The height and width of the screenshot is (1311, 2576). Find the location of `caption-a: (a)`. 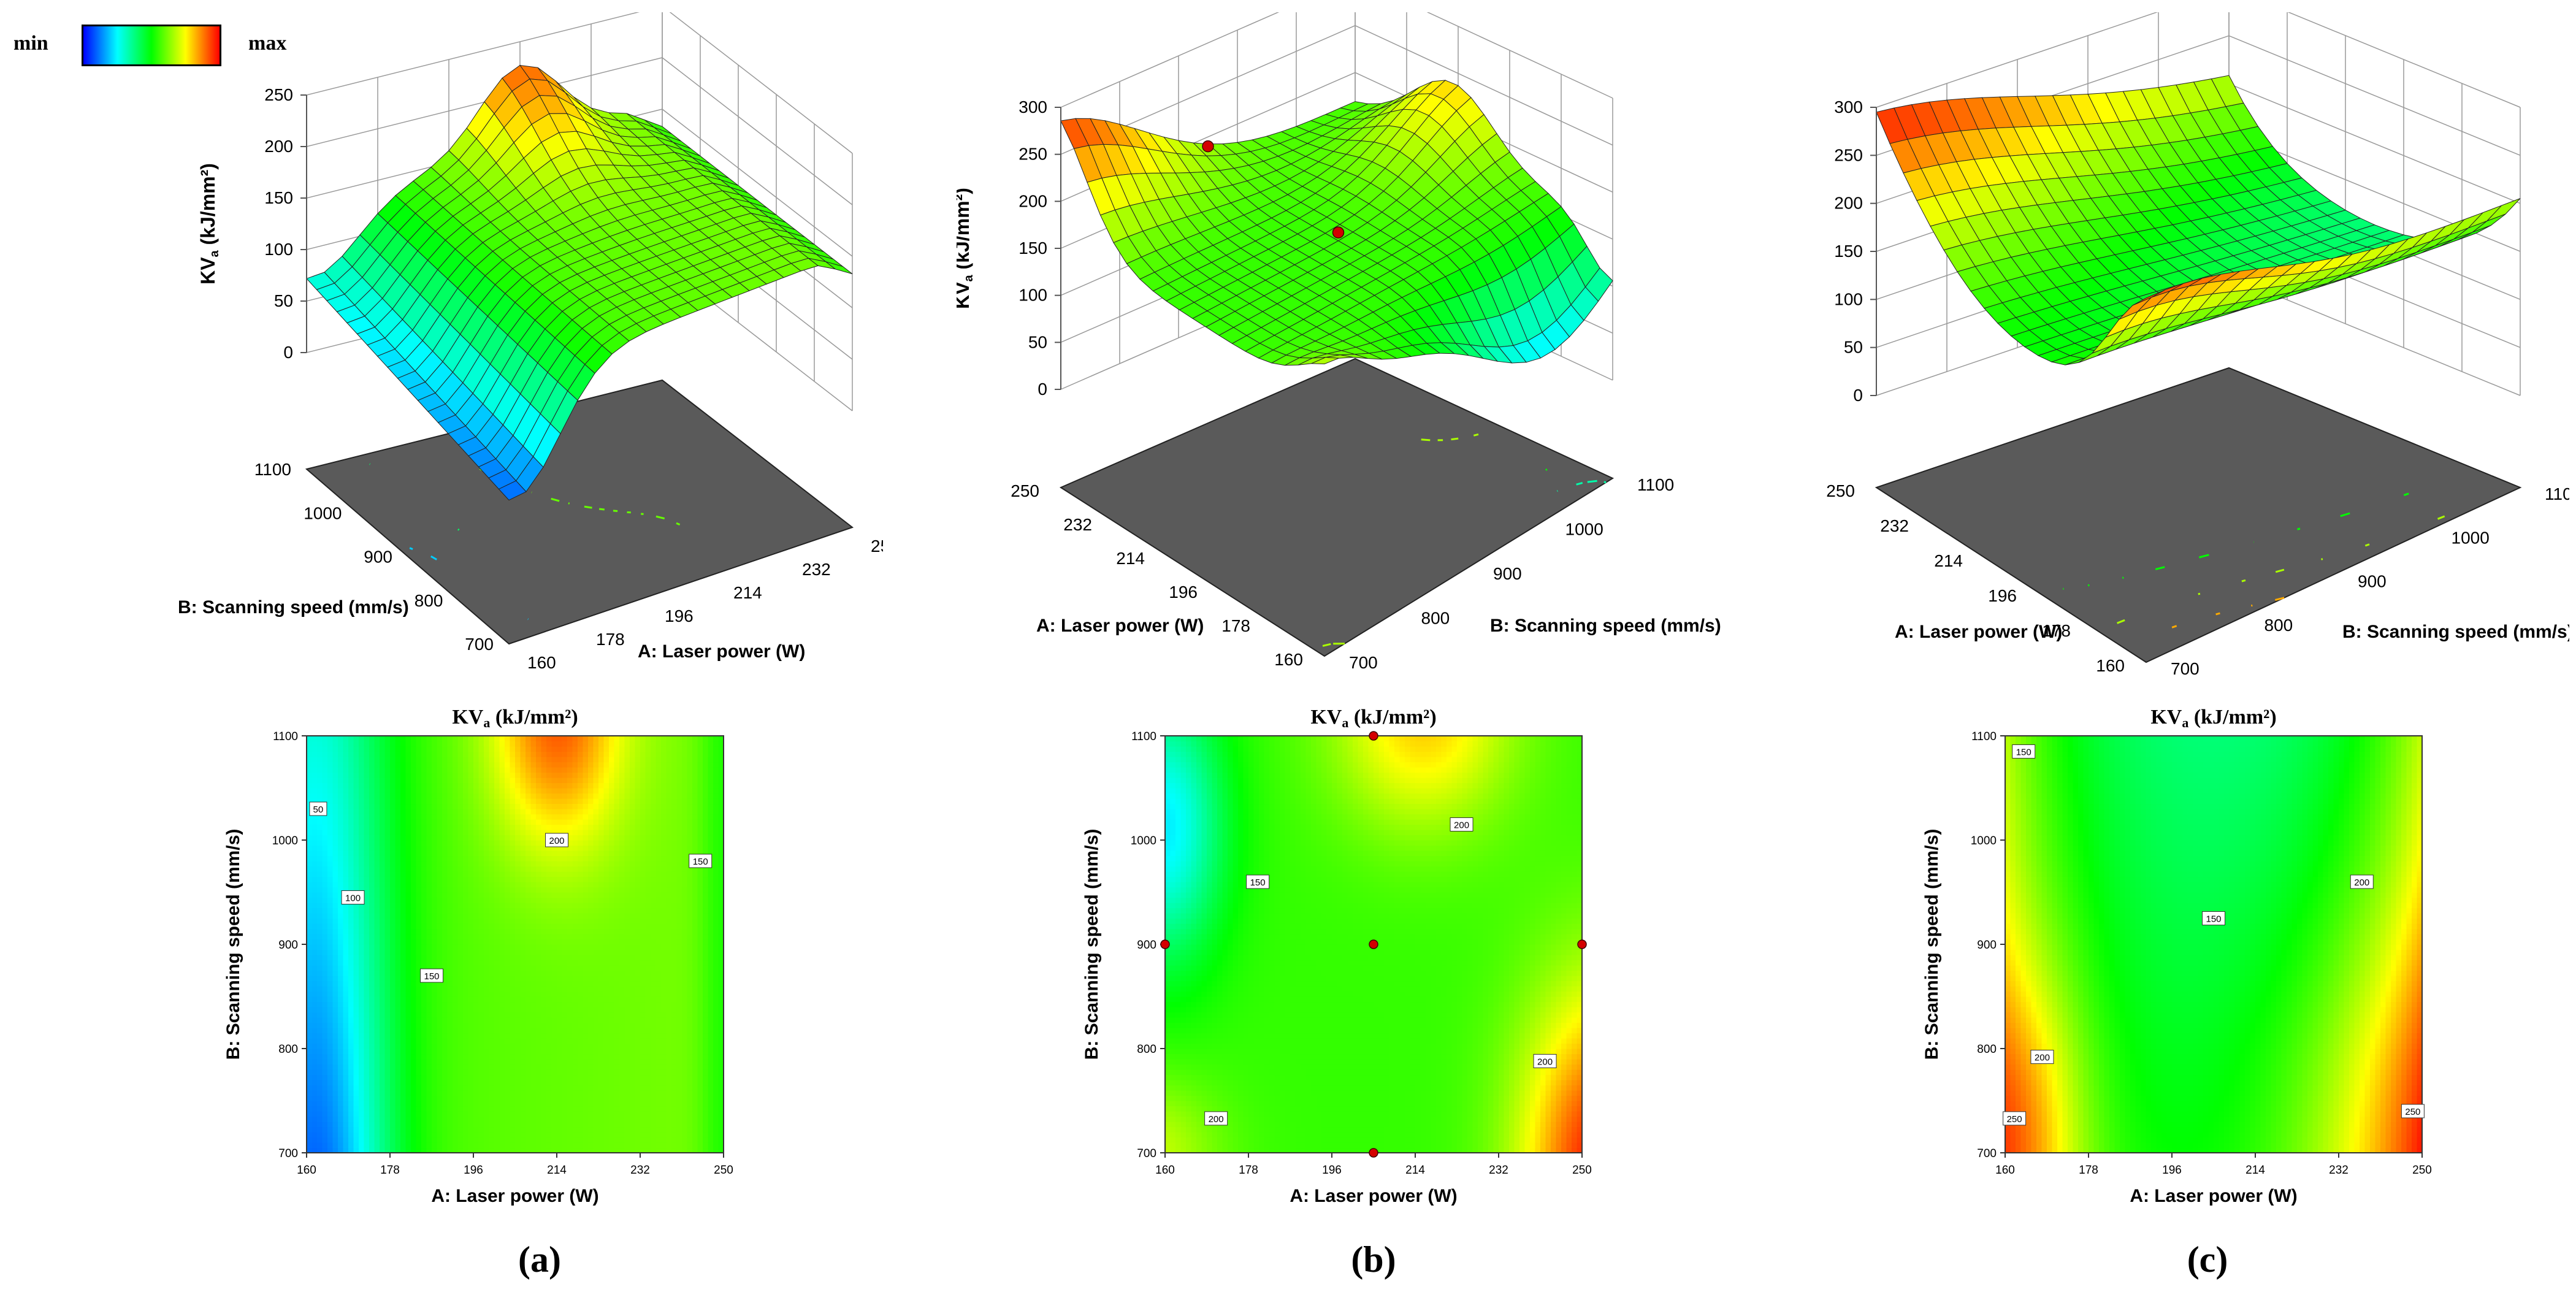

caption-a: (a) is located at coordinates (539, 1260).